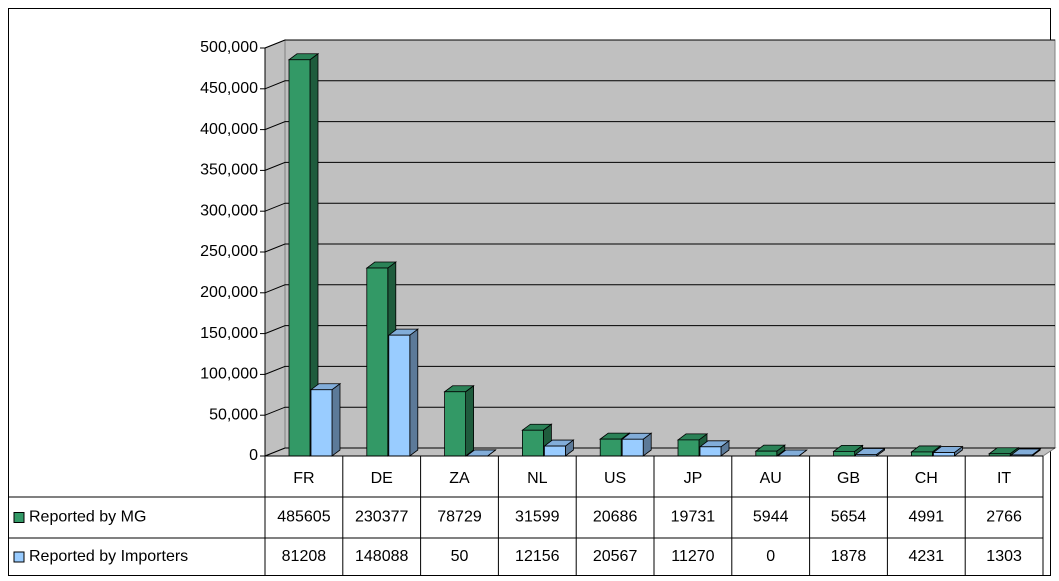 This screenshot has width=1059, height=581. Describe the element at coordinates (693, 478) in the screenshot. I see `x-tick-label: JP` at that location.